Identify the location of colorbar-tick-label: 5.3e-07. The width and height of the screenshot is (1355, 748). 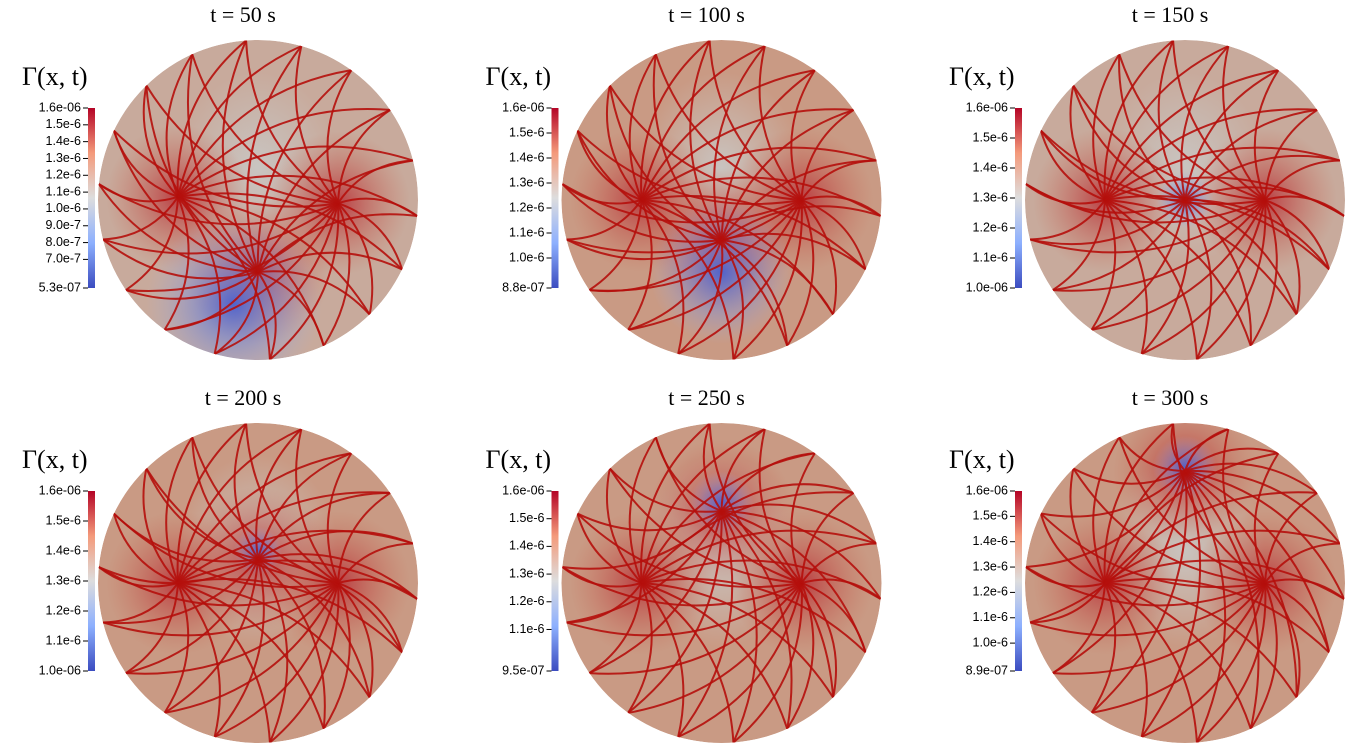
(60, 287).